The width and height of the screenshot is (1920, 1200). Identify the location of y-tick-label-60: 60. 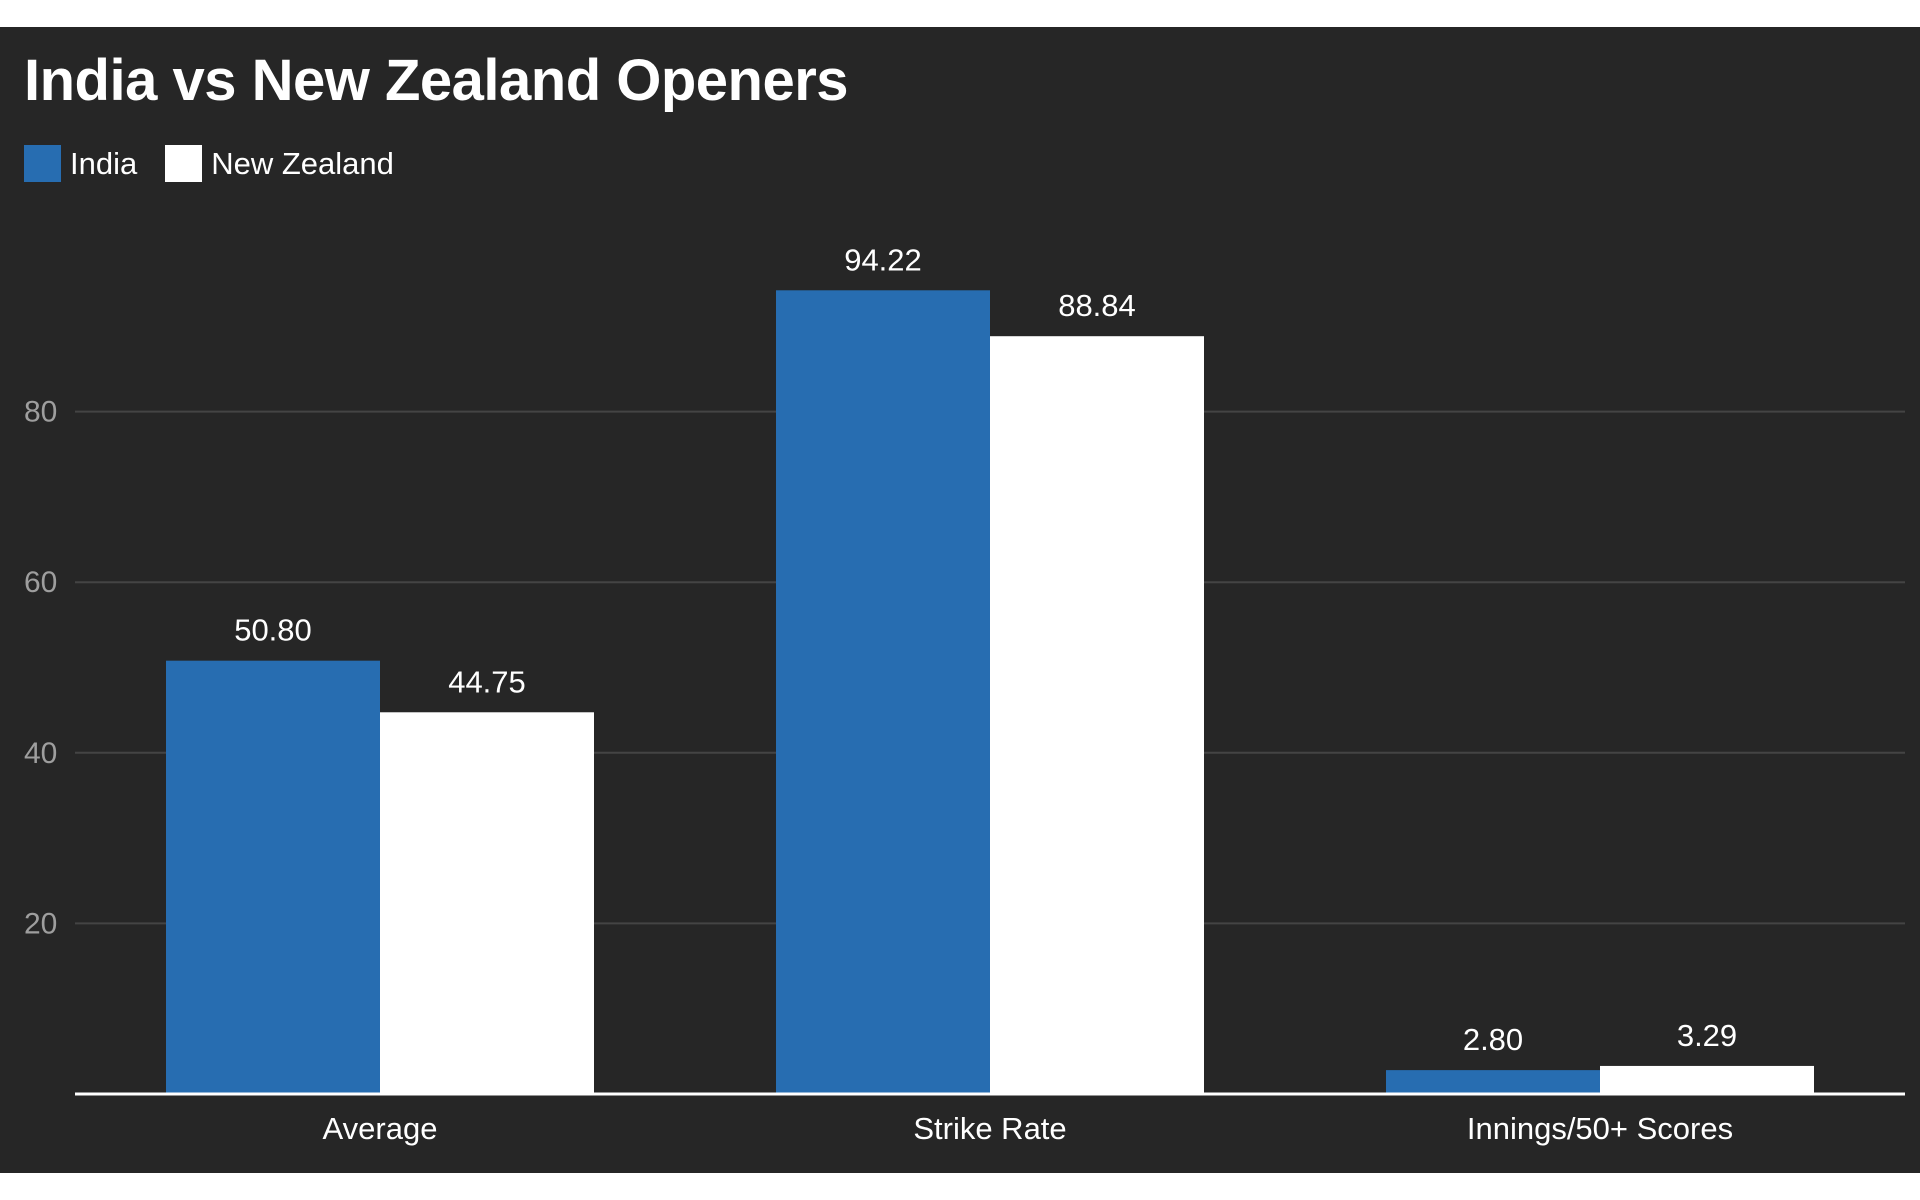
(40, 582).